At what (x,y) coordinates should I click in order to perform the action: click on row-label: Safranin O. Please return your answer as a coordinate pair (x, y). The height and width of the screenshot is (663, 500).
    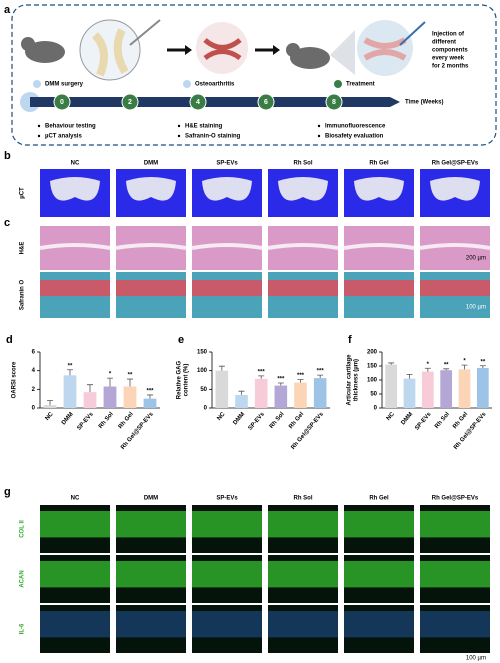
    Looking at the image, I should click on (23, 294).